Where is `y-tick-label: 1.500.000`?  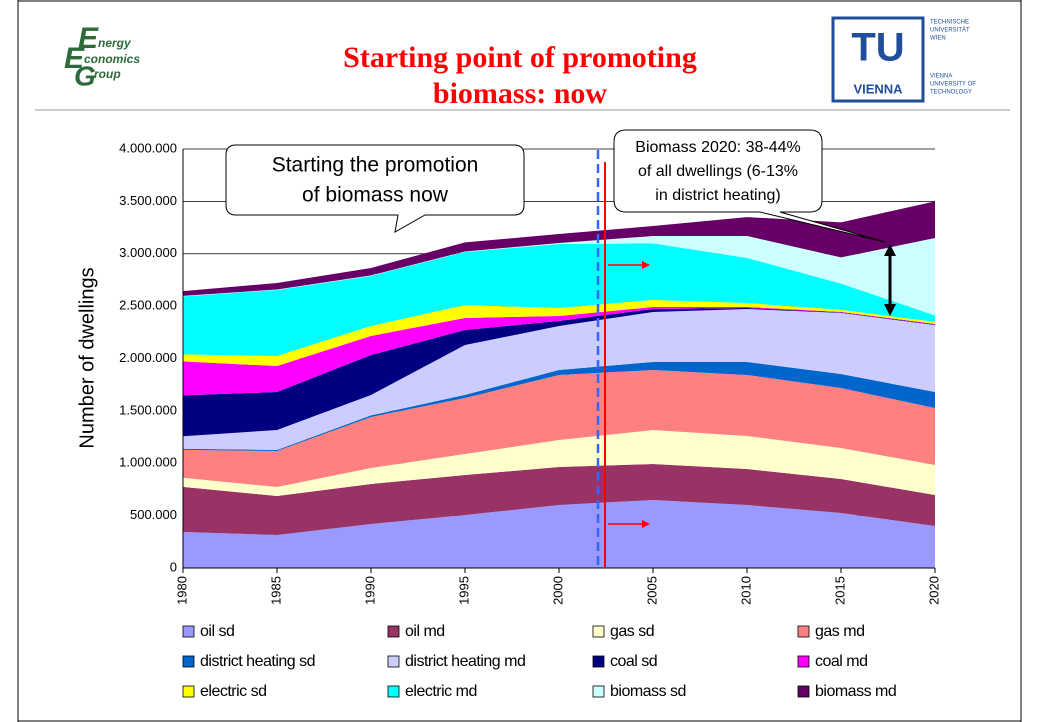 y-tick-label: 1.500.000 is located at coordinates (148, 409).